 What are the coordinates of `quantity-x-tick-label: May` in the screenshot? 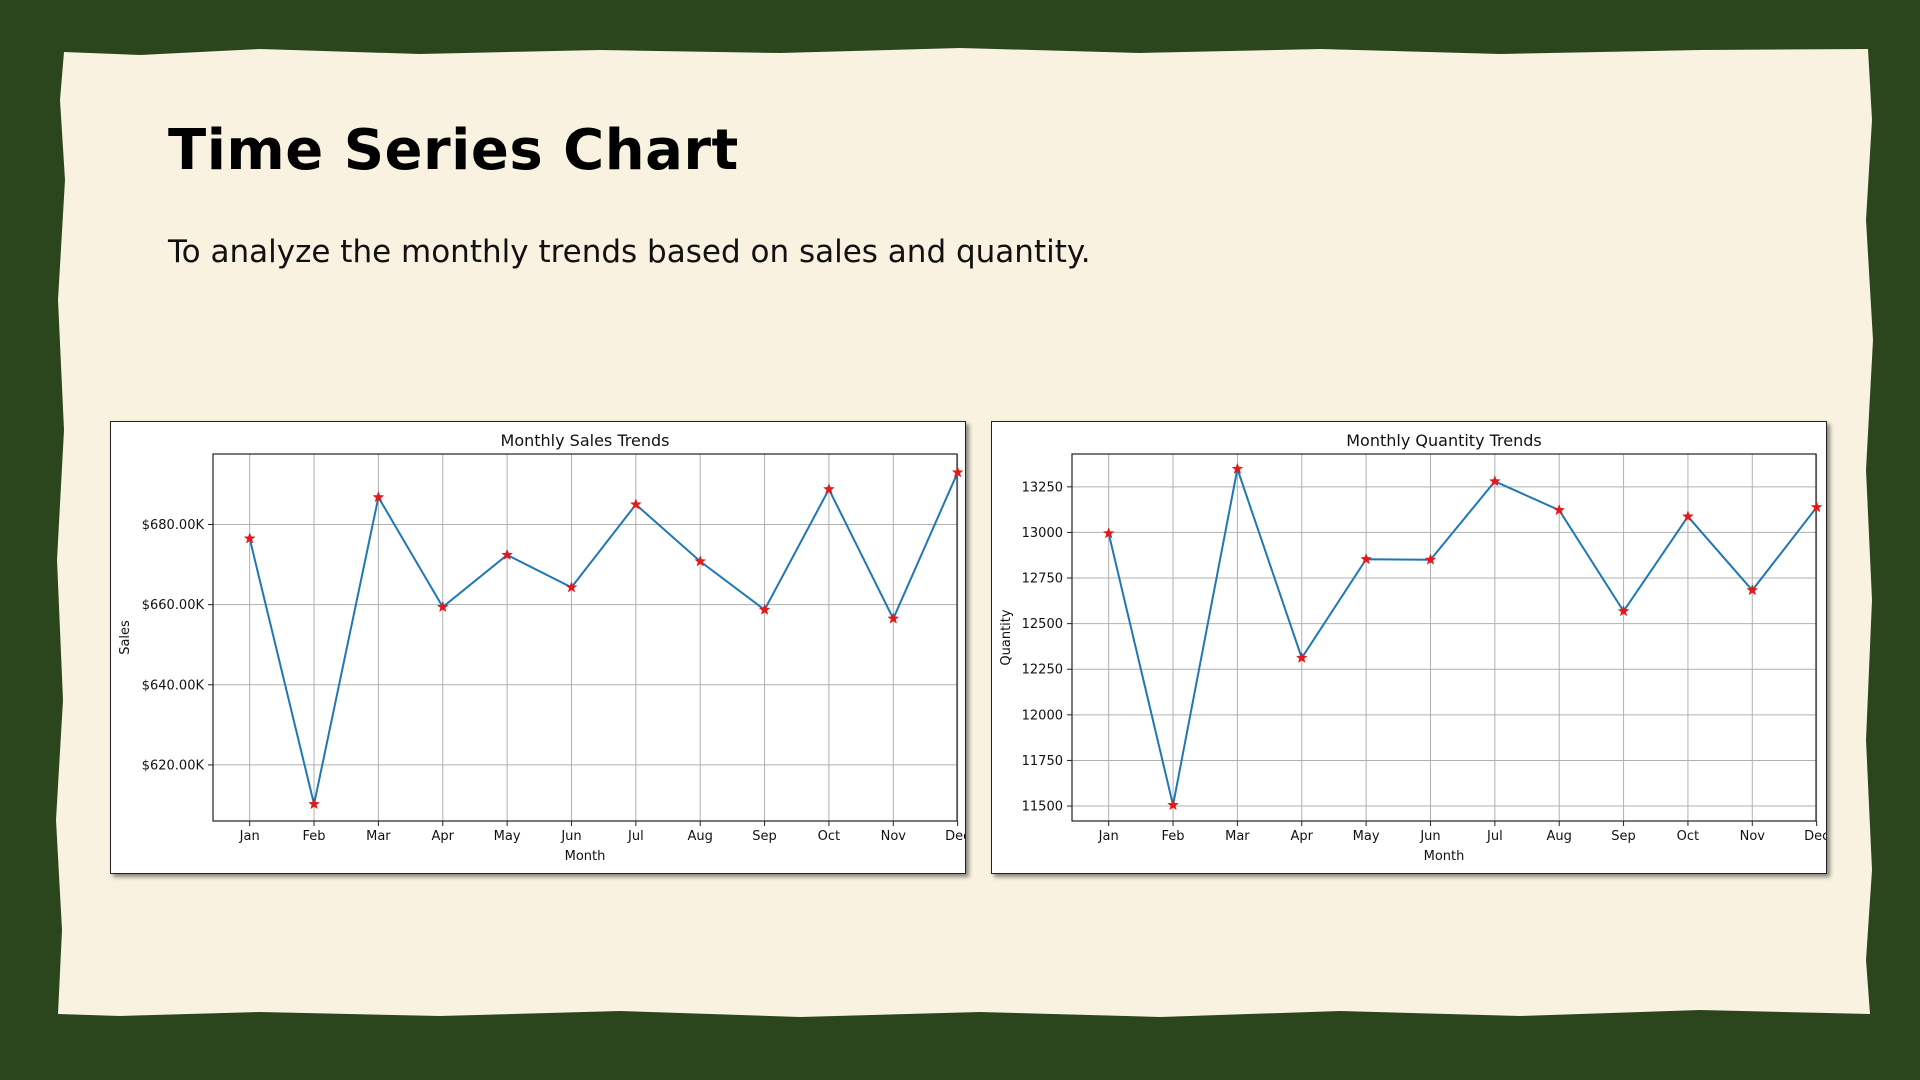 It's located at (1366, 836).